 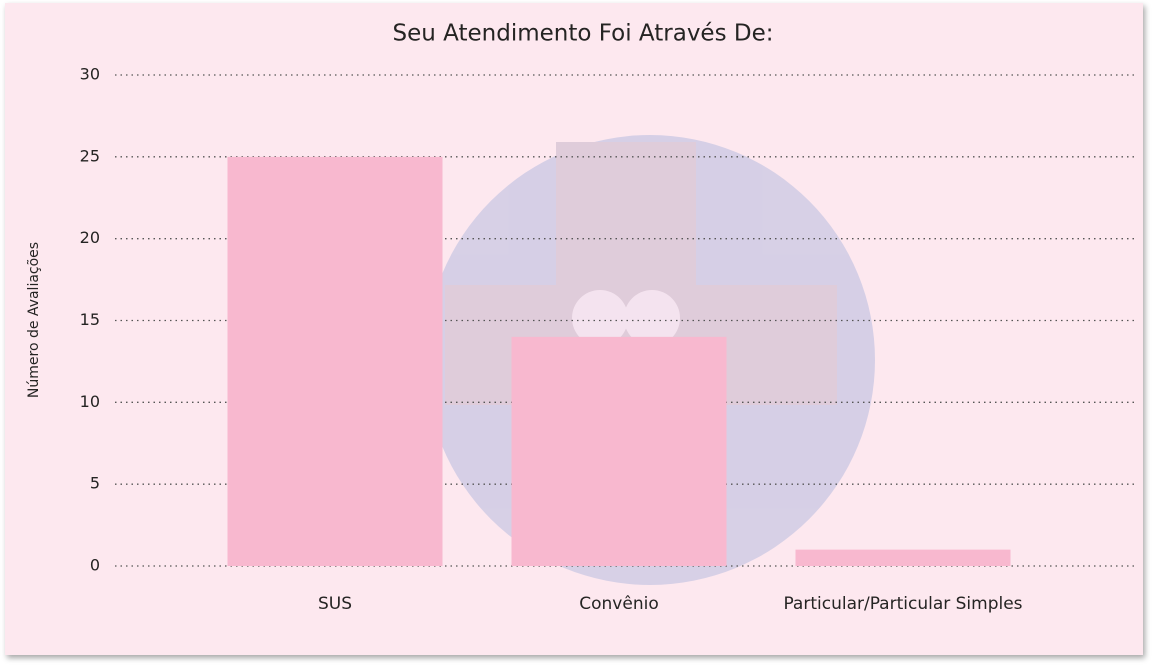 I want to click on y-tick-label: 10, so click(x=90, y=401).